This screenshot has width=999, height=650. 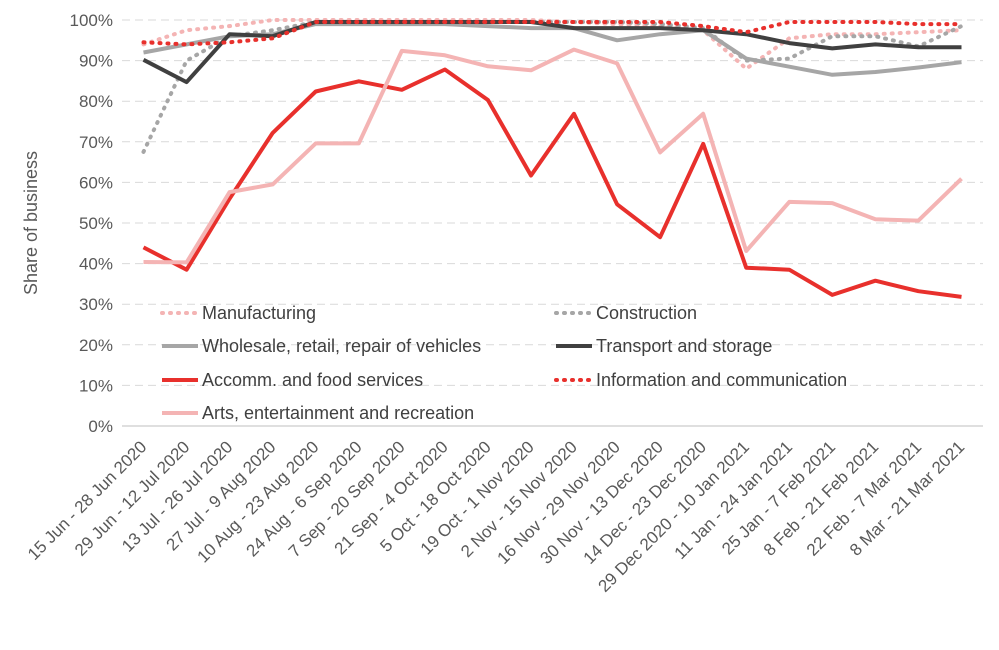 What do you see at coordinates (312, 380) in the screenshot?
I see `legend-label: Accomm. and food services` at bounding box center [312, 380].